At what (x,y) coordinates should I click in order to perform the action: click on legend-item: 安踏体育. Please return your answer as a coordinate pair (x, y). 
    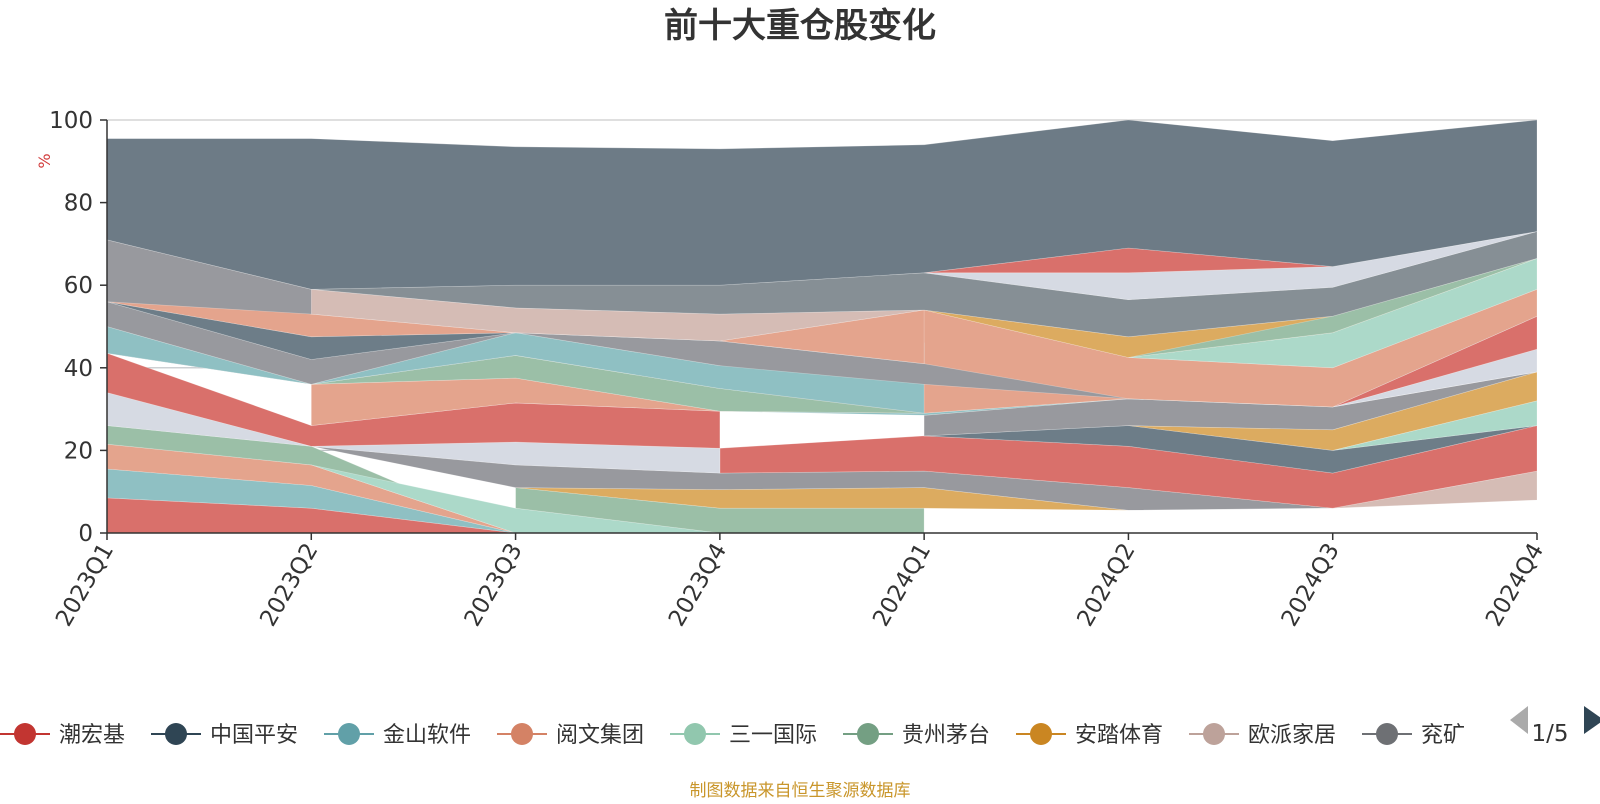
    Looking at the image, I should click on (1089, 735).